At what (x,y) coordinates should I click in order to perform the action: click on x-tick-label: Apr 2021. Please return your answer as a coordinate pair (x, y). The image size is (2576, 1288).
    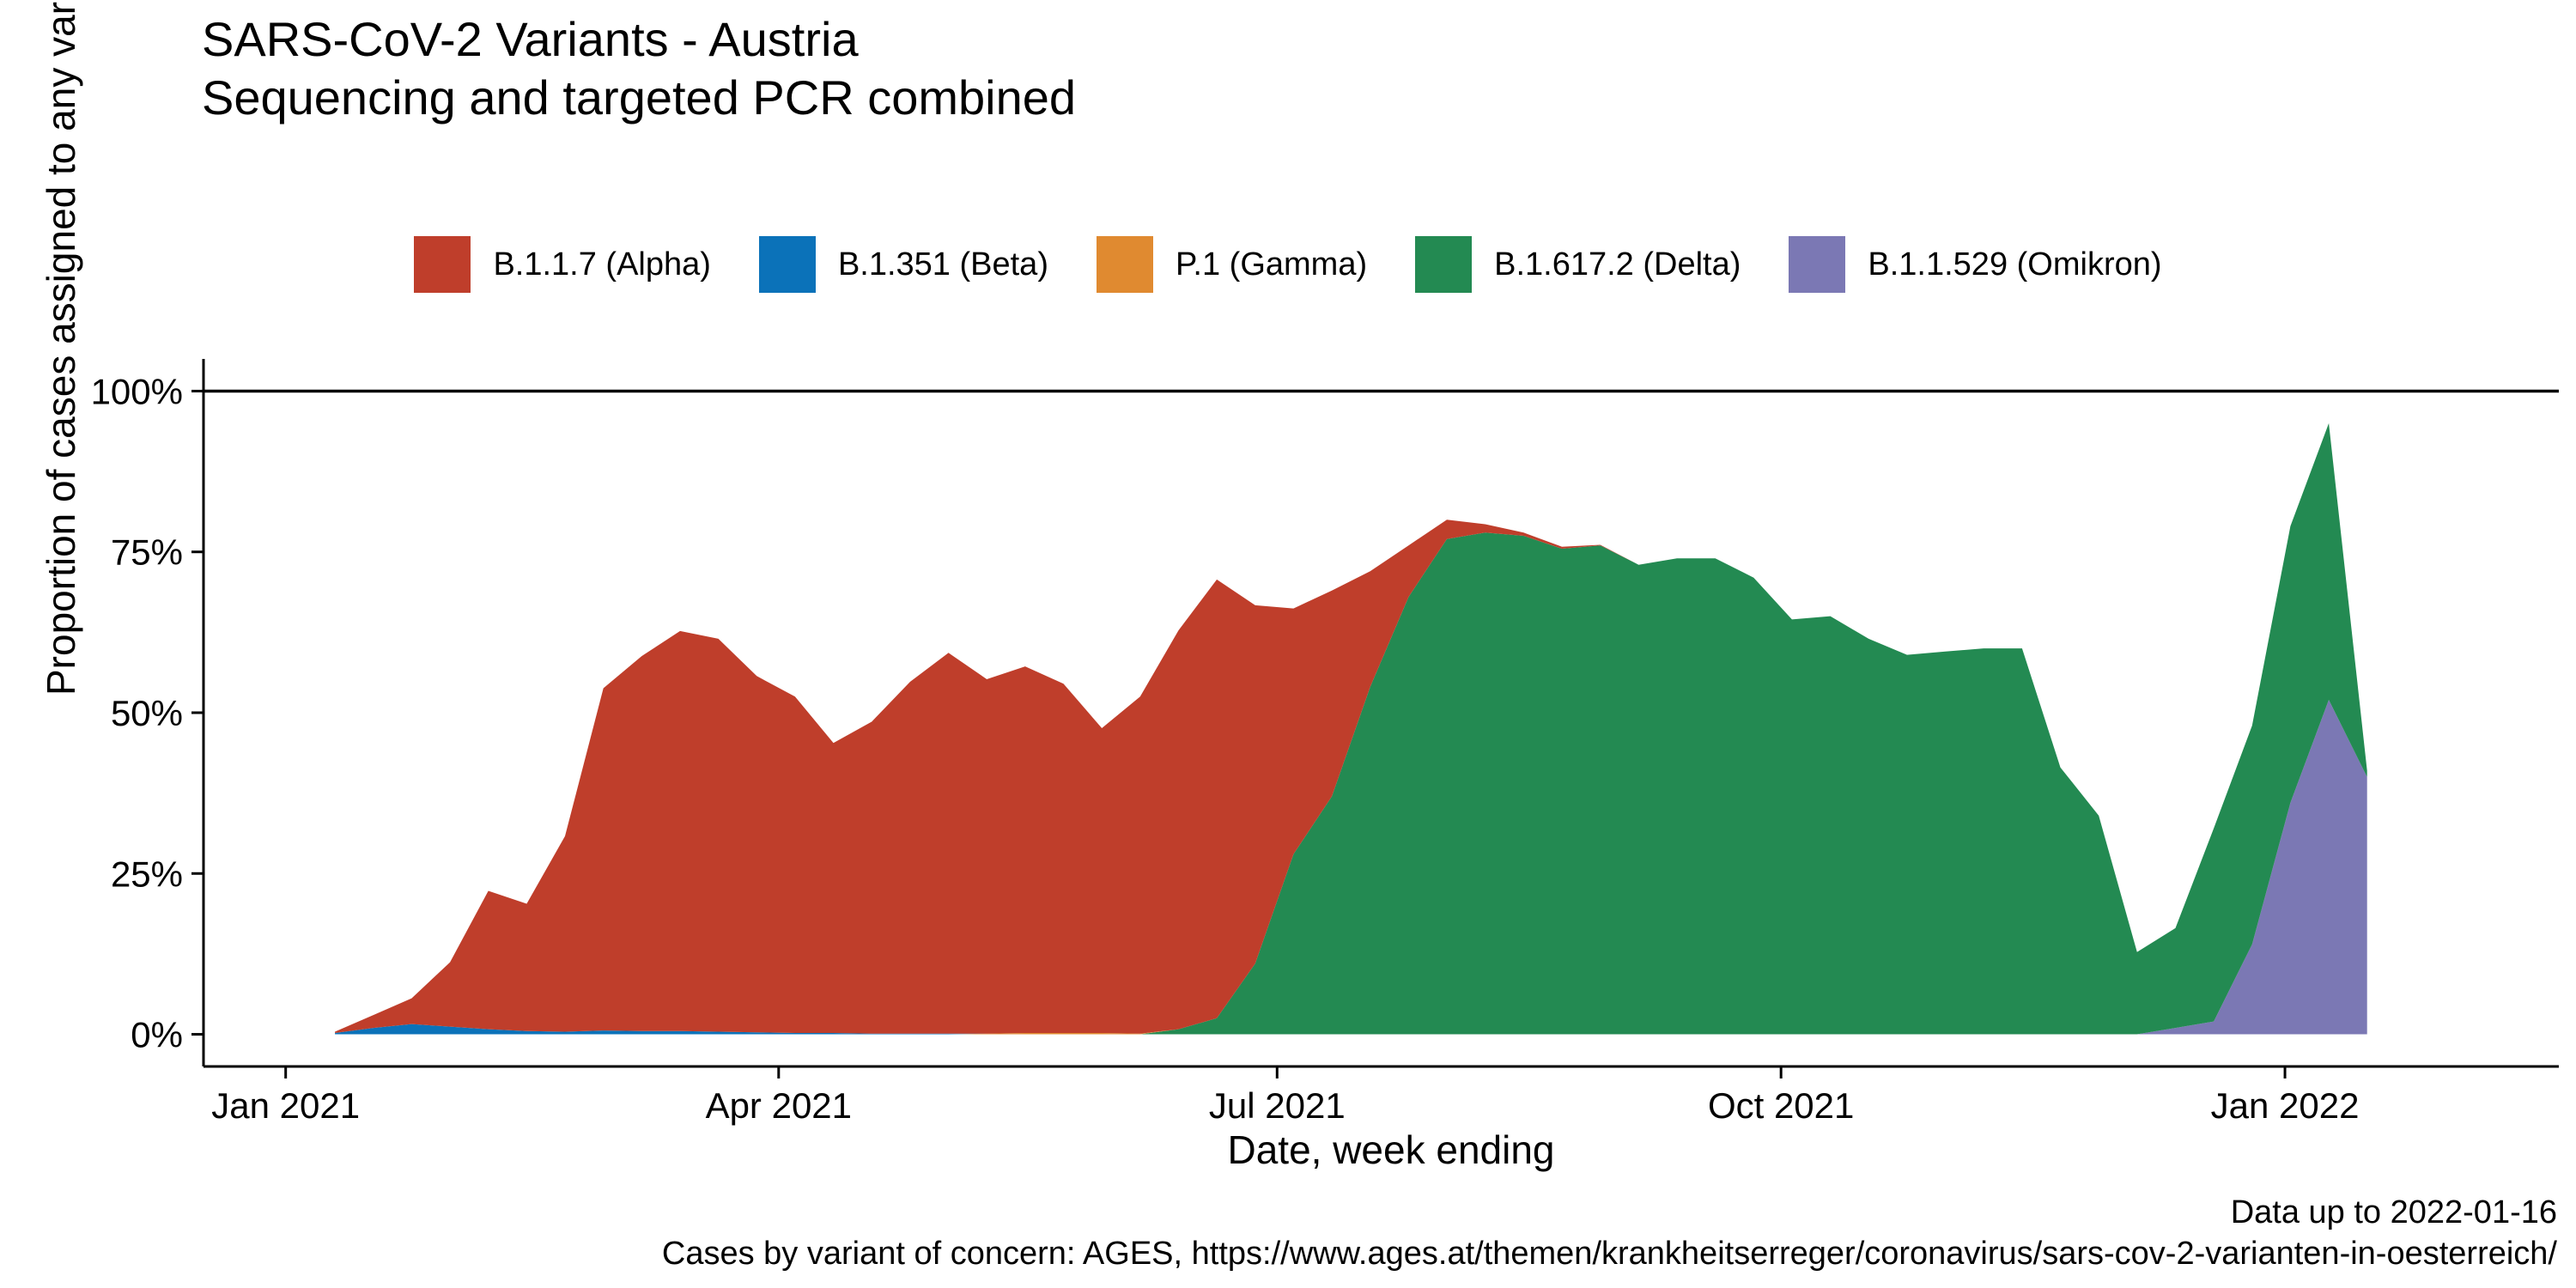
    Looking at the image, I should click on (779, 1105).